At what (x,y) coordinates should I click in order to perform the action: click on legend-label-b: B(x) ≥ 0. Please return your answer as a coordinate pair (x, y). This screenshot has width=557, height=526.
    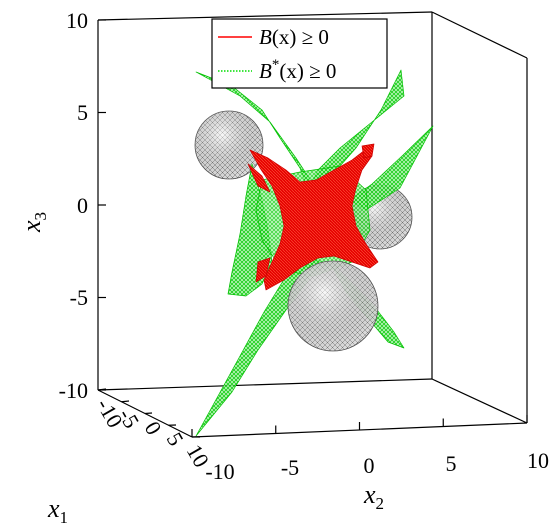
    Looking at the image, I should click on (294, 37).